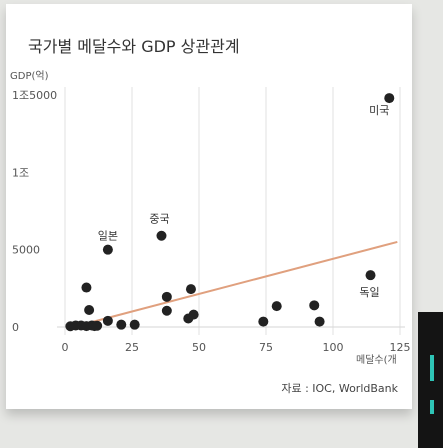 The image size is (443, 448). What do you see at coordinates (26, 250) in the screenshot?
I see `y-tick-label-1: 5000` at bounding box center [26, 250].